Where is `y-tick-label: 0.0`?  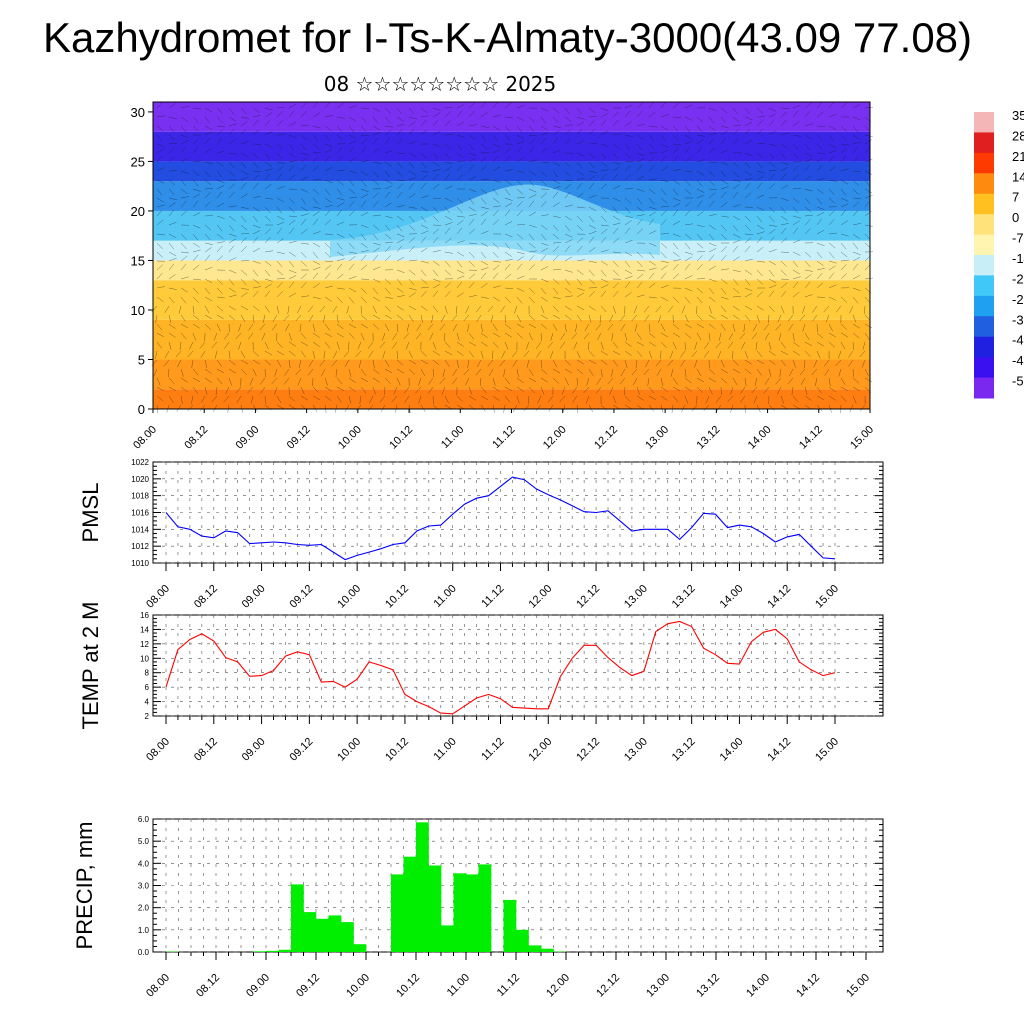
y-tick-label: 0.0 is located at coordinates (144, 952).